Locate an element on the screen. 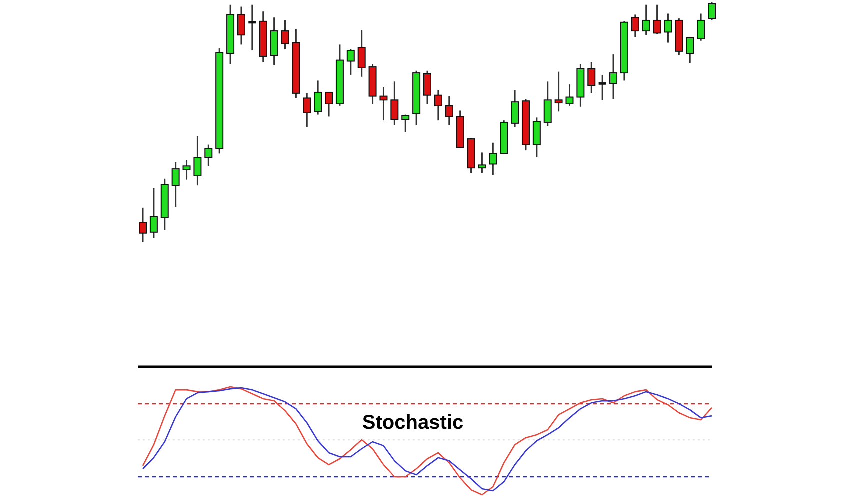  text: Stochastic is located at coordinates (413, 423).